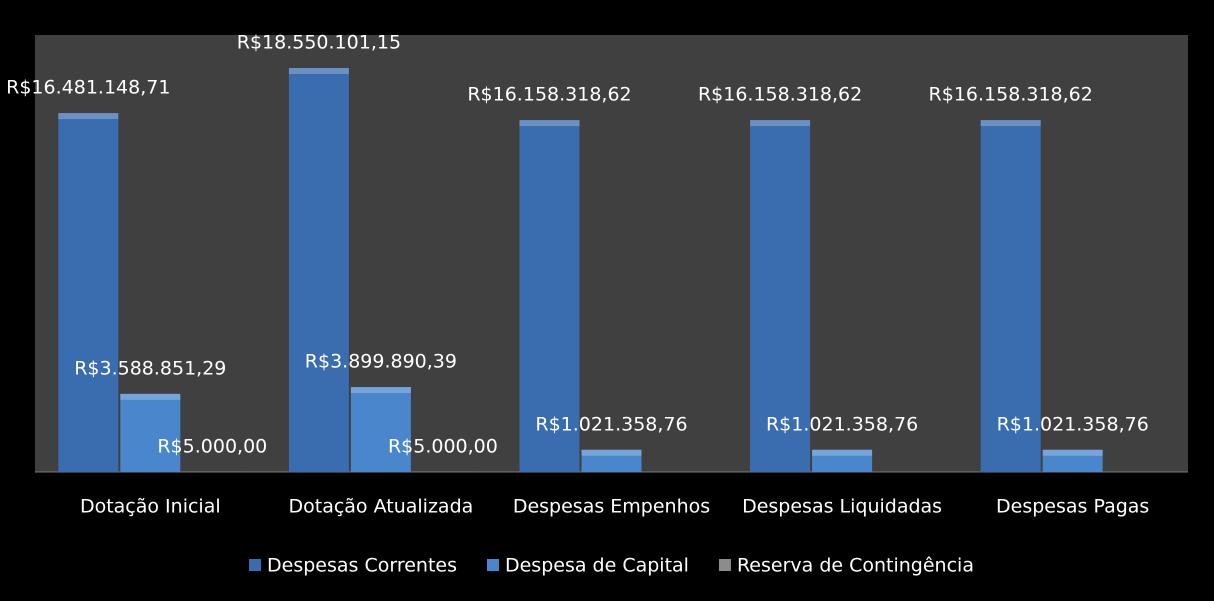  What do you see at coordinates (842, 507) in the screenshot?
I see `x-tick-label: Despesas Liquidadas` at bounding box center [842, 507].